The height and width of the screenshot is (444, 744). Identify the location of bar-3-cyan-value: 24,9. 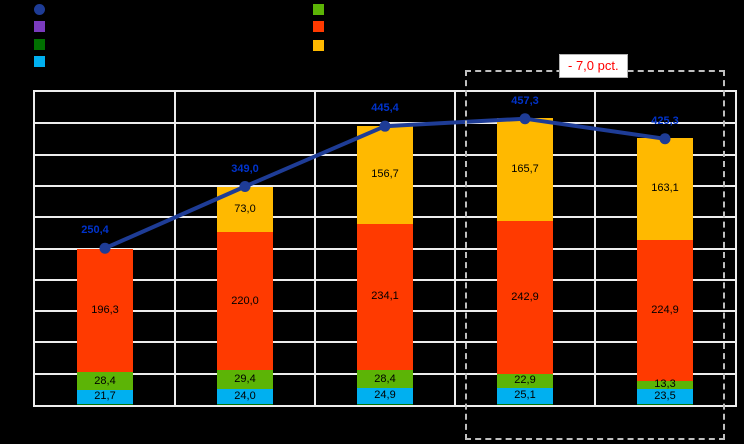
(385, 395).